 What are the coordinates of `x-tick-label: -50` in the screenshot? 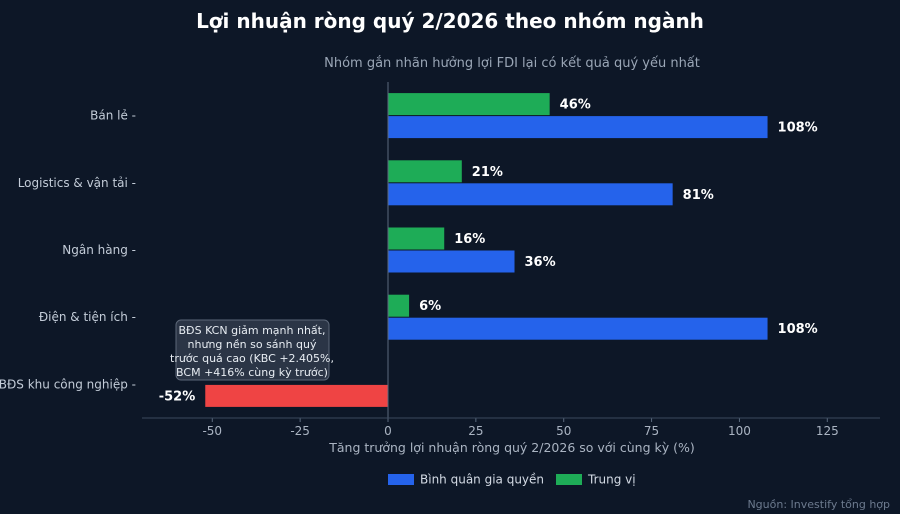 It's located at (212, 431).